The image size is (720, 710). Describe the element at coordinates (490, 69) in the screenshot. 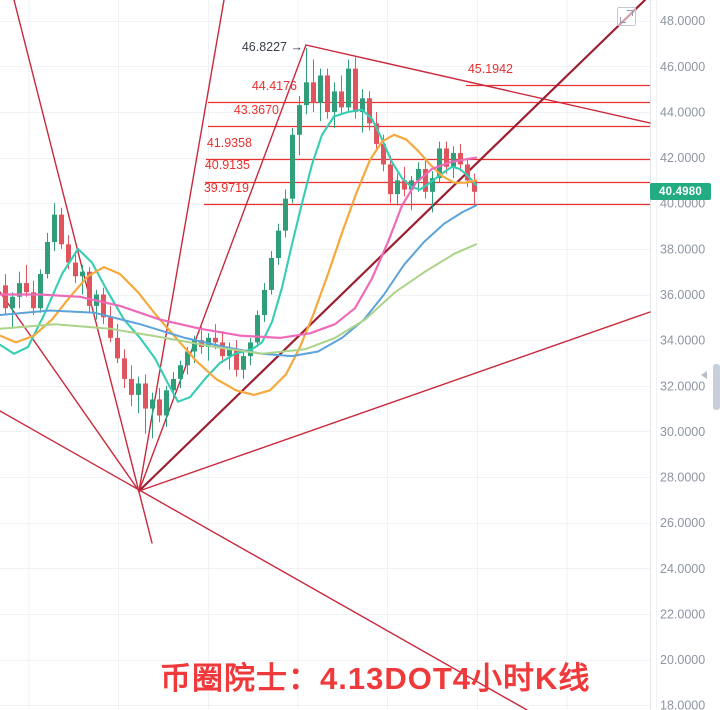

I see `level-price-label: 45.1942` at that location.